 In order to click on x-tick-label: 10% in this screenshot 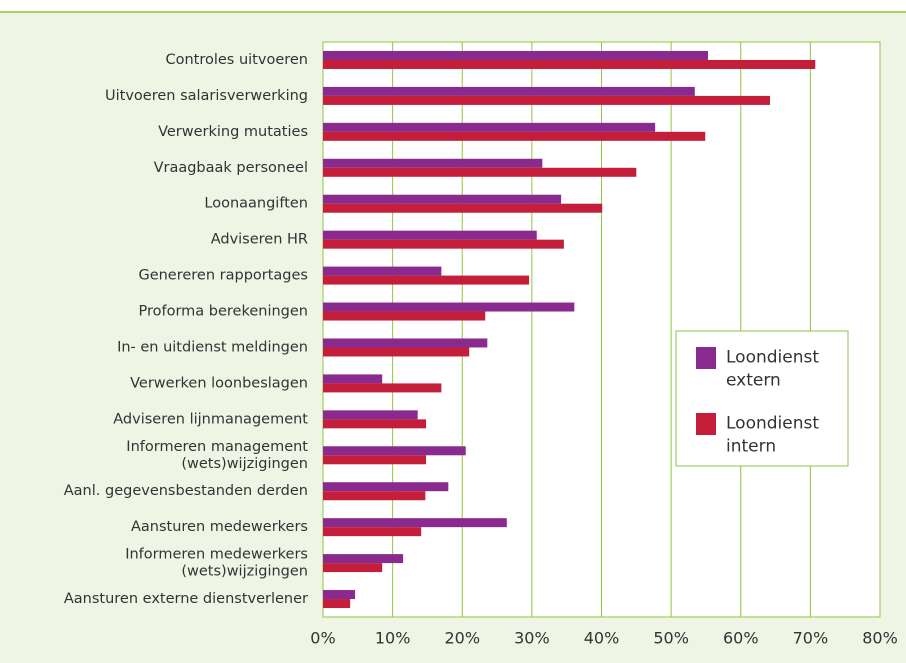, I will do `click(393, 638)`.